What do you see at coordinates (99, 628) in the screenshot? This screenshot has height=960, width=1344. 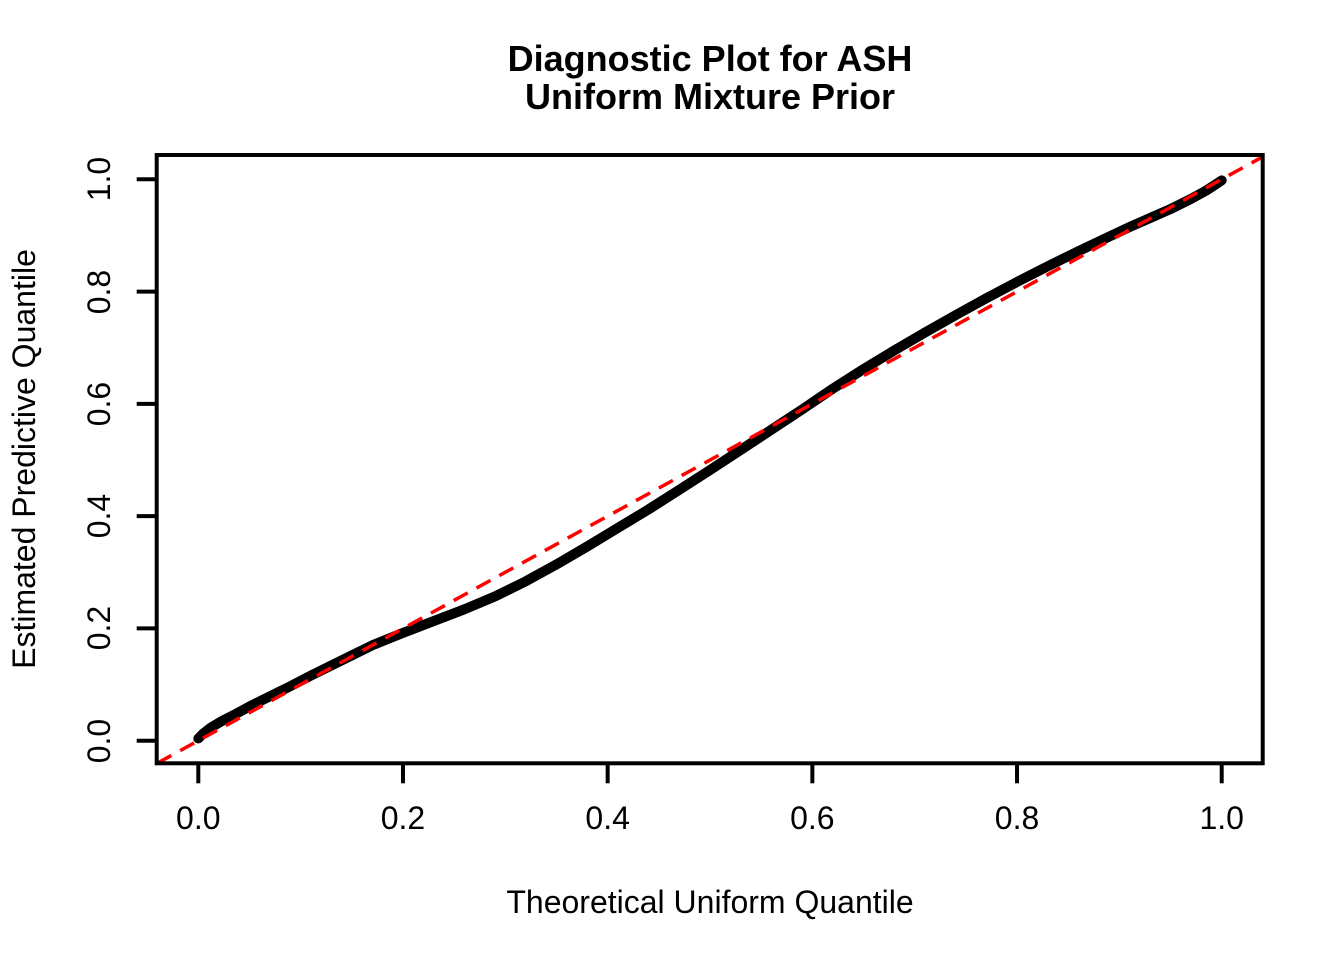 I see `y-tick-label: 0.2` at bounding box center [99, 628].